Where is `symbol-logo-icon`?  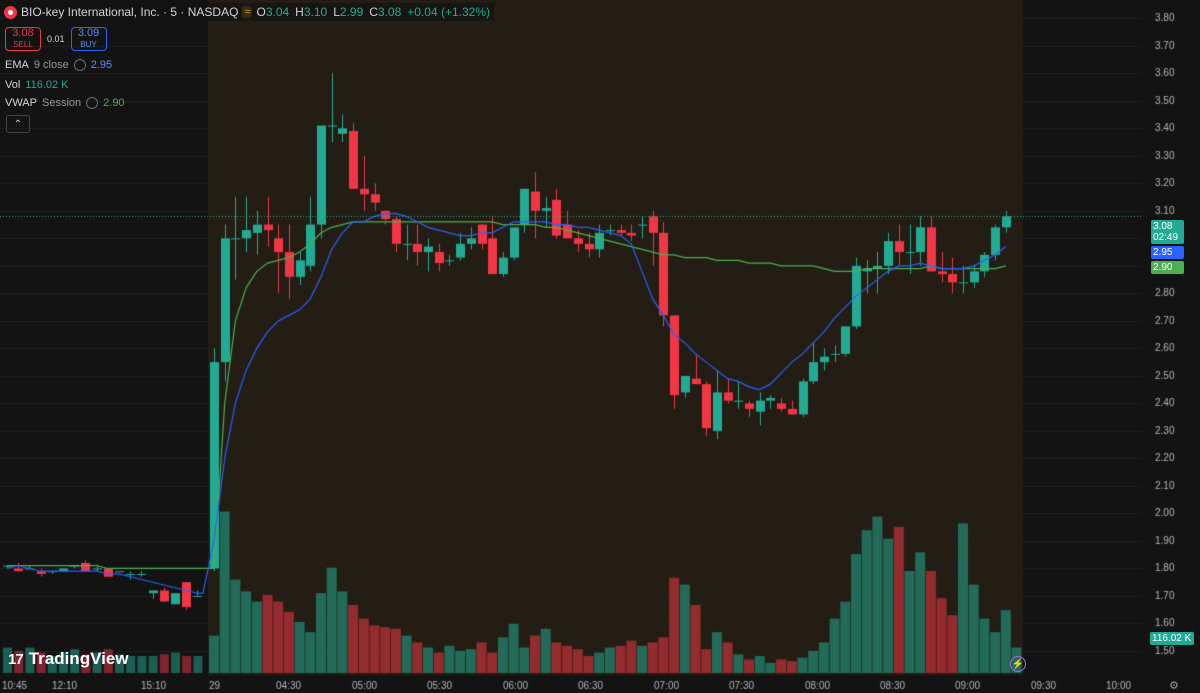 symbol-logo-icon is located at coordinates (10, 12).